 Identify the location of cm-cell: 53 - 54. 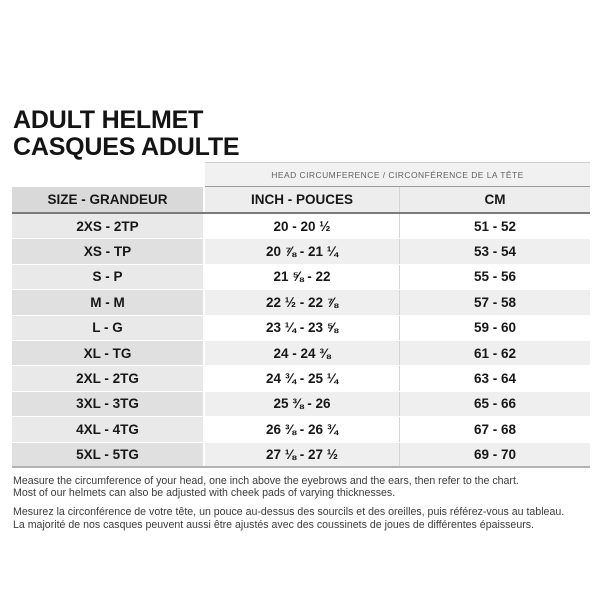
(495, 251).